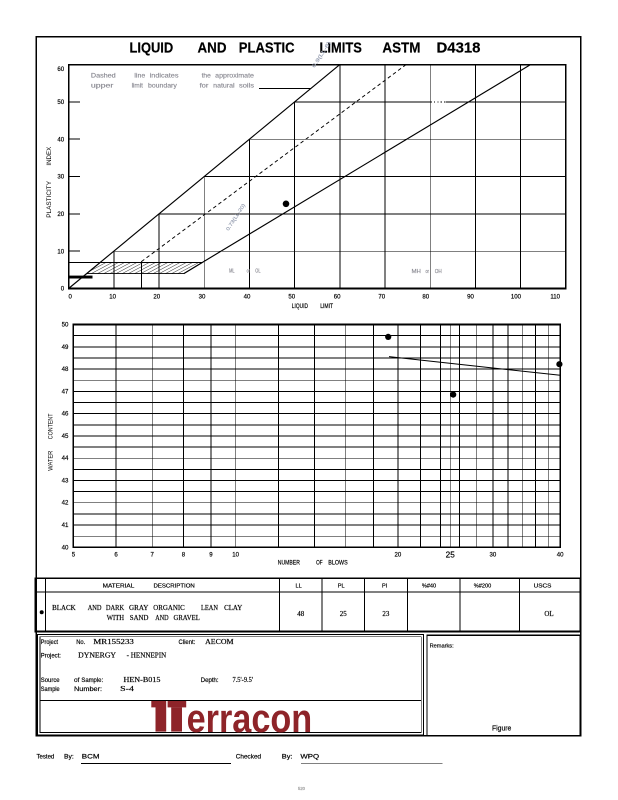 The width and height of the screenshot is (618, 800). What do you see at coordinates (65, 481) in the screenshot?
I see `svg-text: 43` at bounding box center [65, 481].